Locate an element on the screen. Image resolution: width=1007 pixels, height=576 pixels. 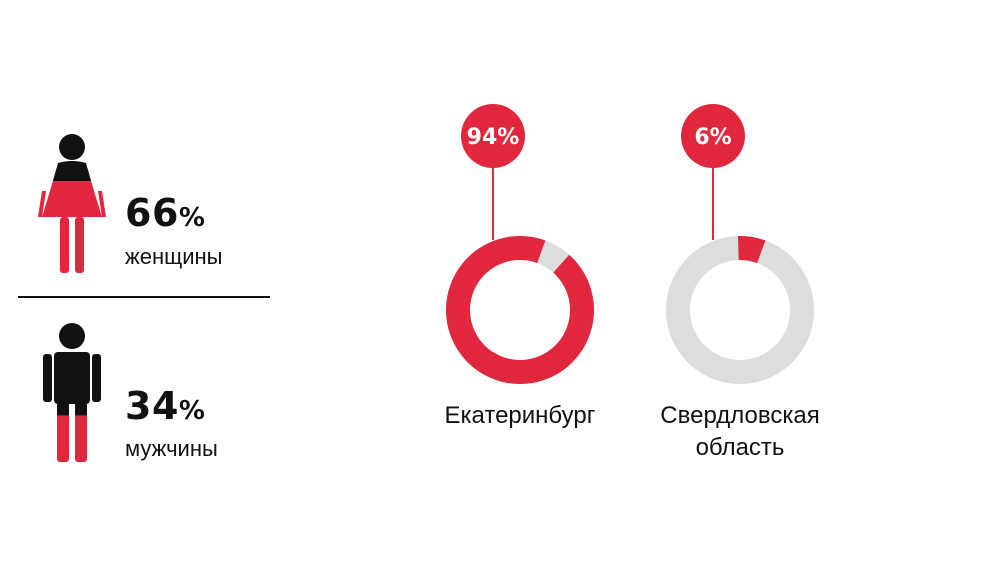
city-name-line: Свердловская is located at coordinates (740, 415).